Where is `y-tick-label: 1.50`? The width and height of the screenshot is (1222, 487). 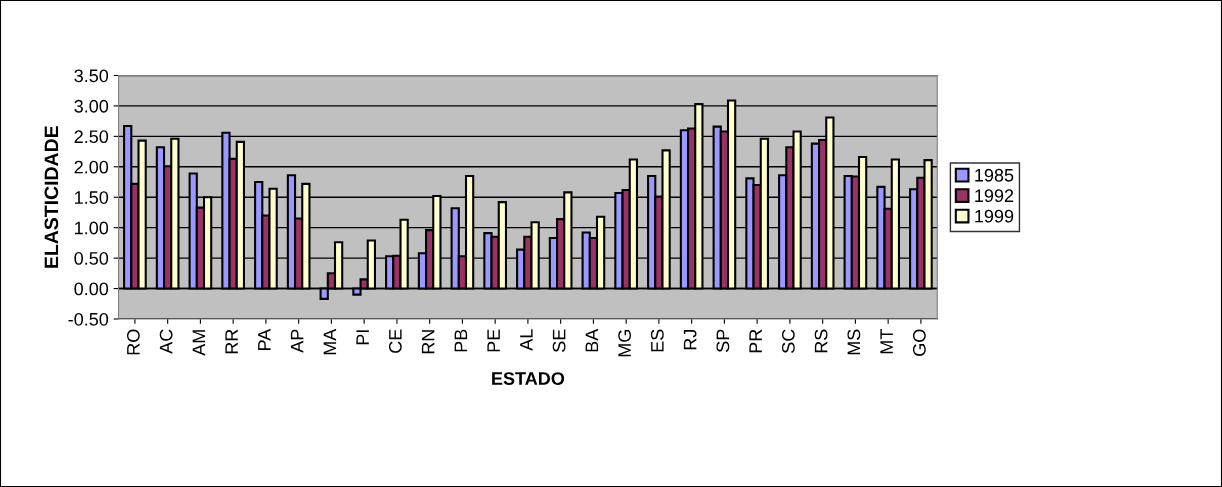 y-tick-label: 1.50 is located at coordinates (92, 197).